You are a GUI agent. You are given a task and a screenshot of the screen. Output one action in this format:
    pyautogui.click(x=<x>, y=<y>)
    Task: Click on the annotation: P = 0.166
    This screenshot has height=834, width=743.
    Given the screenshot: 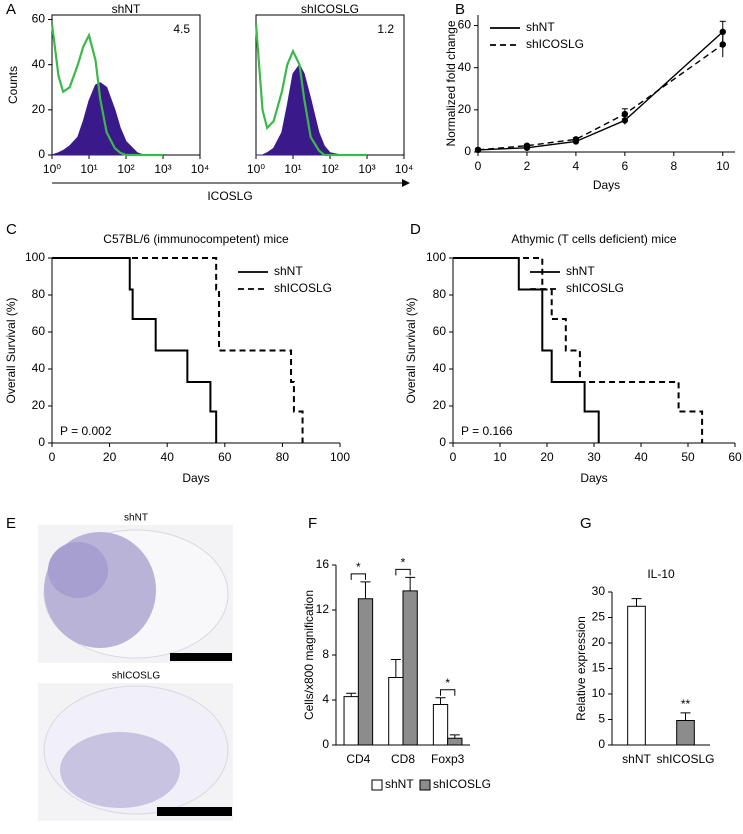 What is the action you would take?
    pyautogui.click(x=487, y=431)
    